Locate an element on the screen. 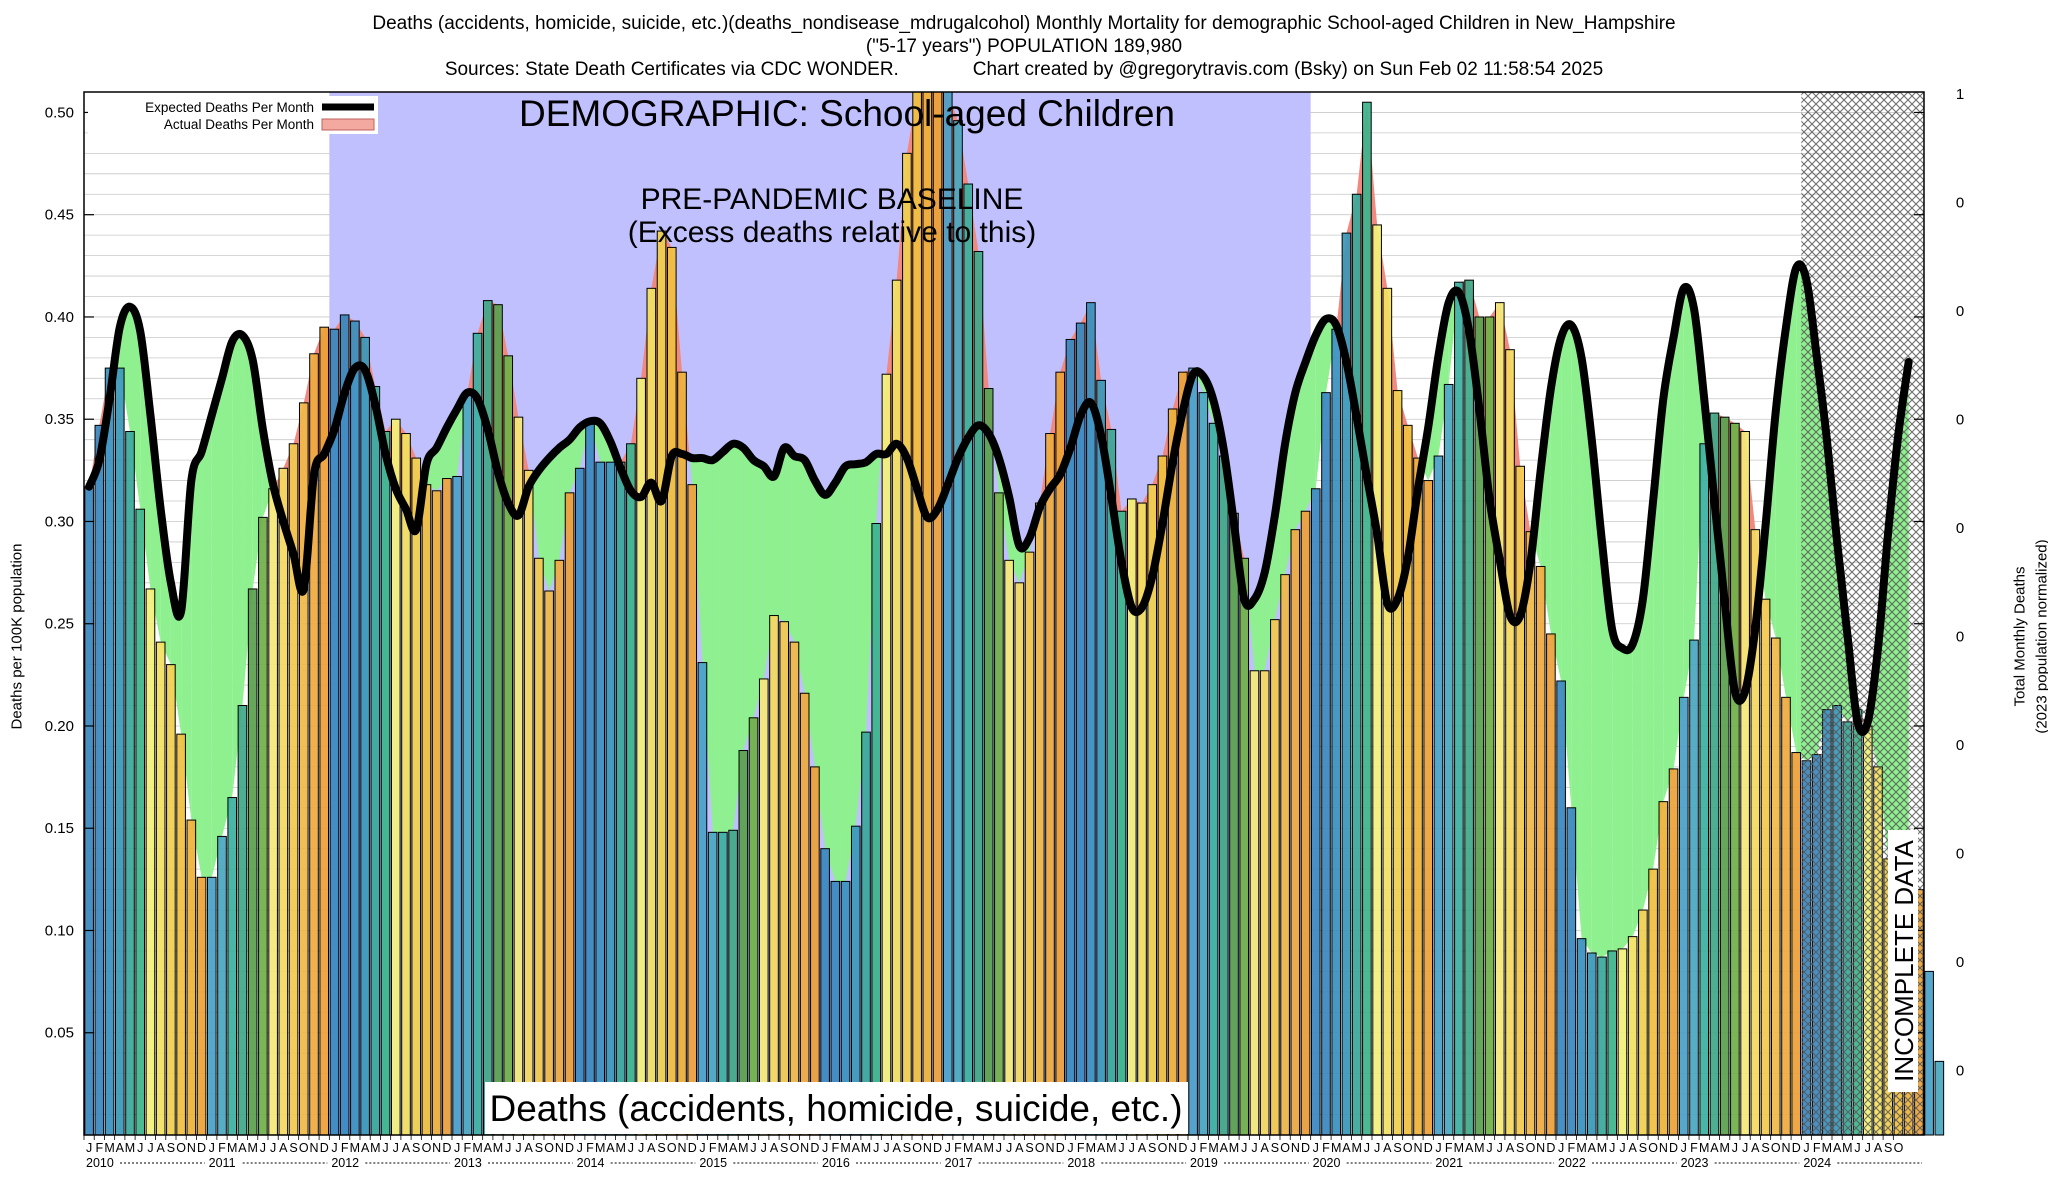  y-tick-label: 0.20 is located at coordinates (59, 726).